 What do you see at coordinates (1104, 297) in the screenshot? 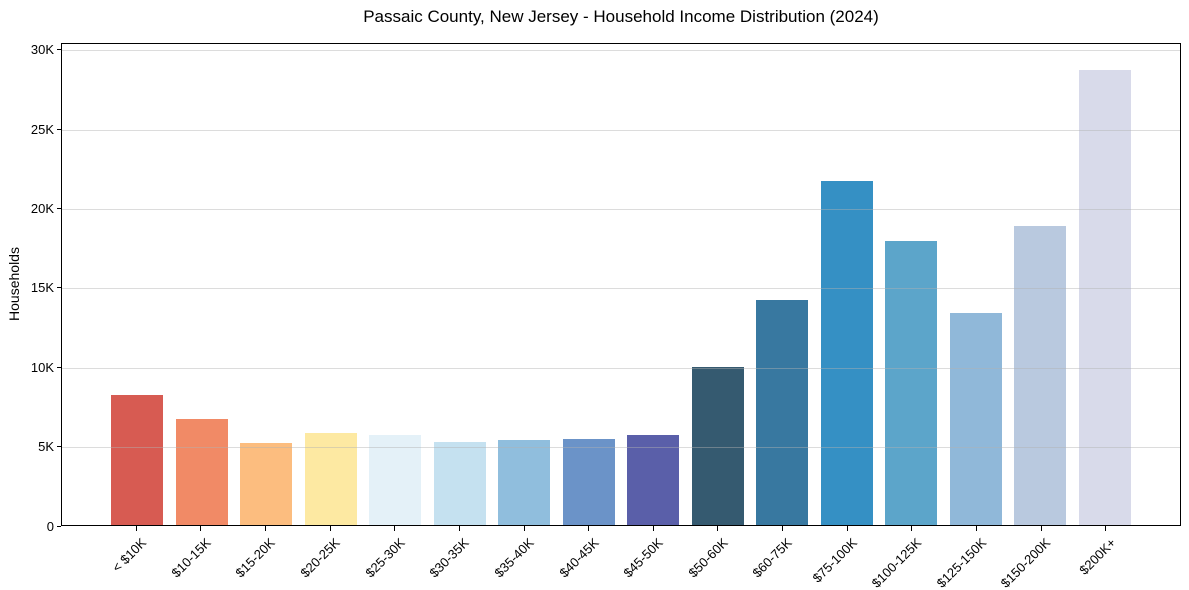
I see `bar-200k+` at bounding box center [1104, 297].